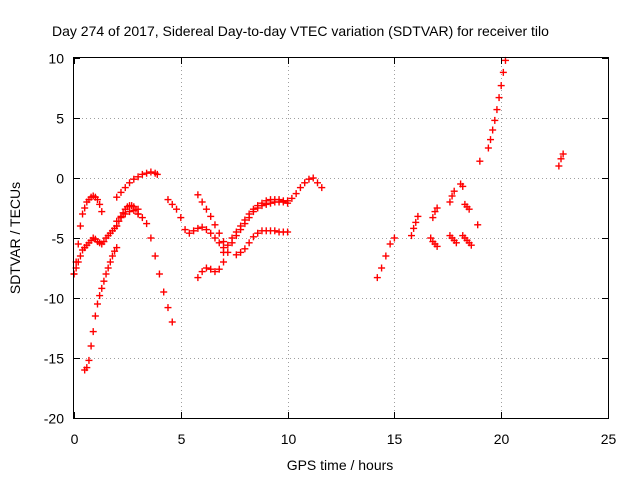 This screenshot has height=480, width=640. I want to click on data-series-s16, so click(435, 213).